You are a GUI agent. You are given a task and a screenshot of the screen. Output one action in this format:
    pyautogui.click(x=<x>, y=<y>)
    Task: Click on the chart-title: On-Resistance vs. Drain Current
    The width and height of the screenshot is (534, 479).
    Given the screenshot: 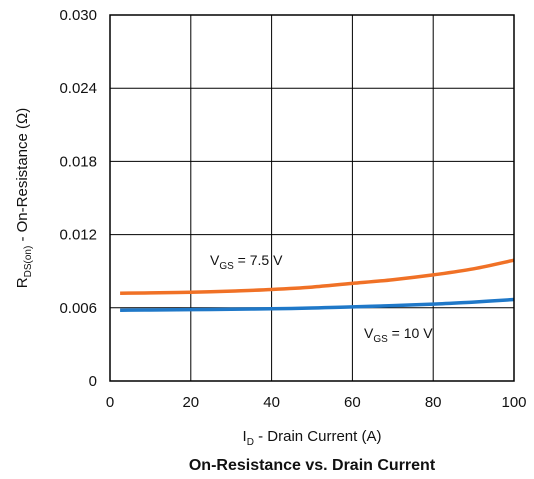 What is the action you would take?
    pyautogui.click(x=312, y=465)
    